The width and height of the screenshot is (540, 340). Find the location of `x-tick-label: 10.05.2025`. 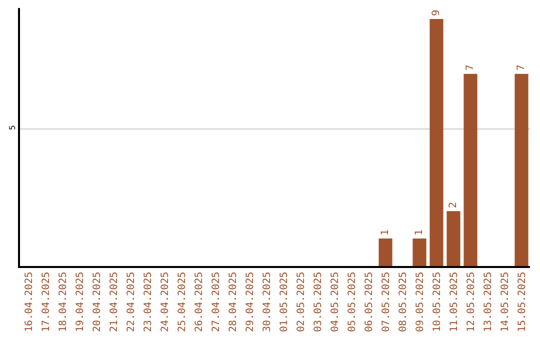

x-tick-label: 10.05.2025 is located at coordinates (437, 302).